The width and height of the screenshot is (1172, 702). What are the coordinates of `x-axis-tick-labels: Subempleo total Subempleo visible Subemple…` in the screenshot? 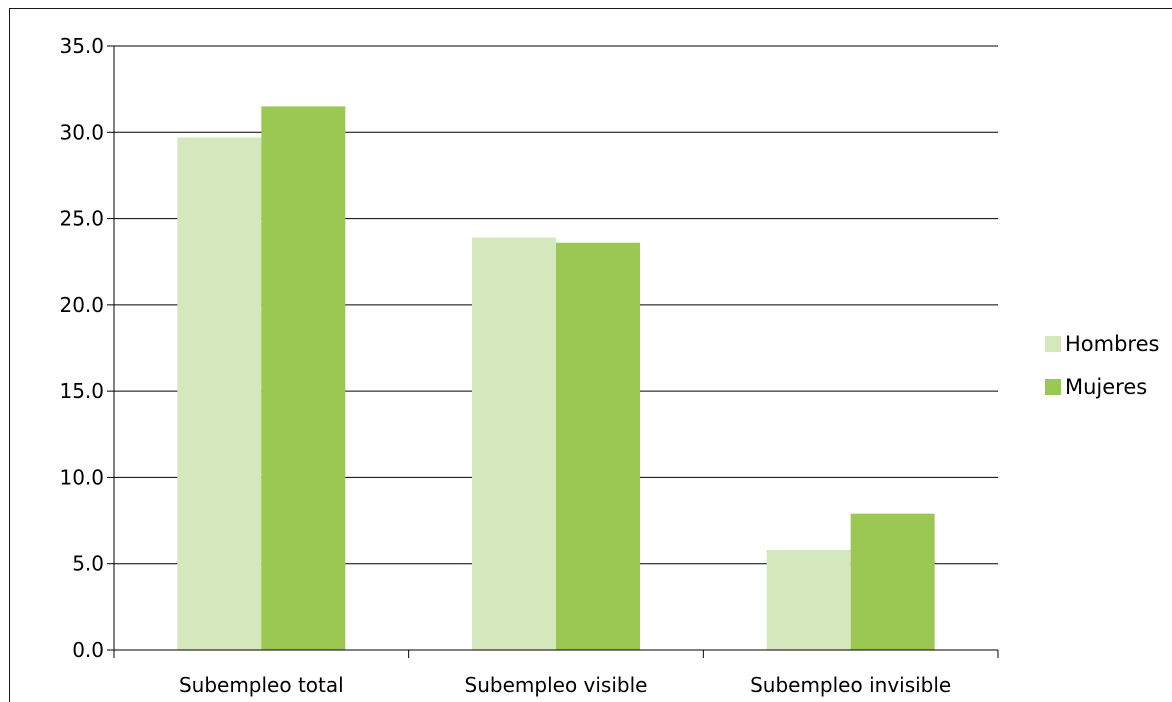 It's located at (565, 685).